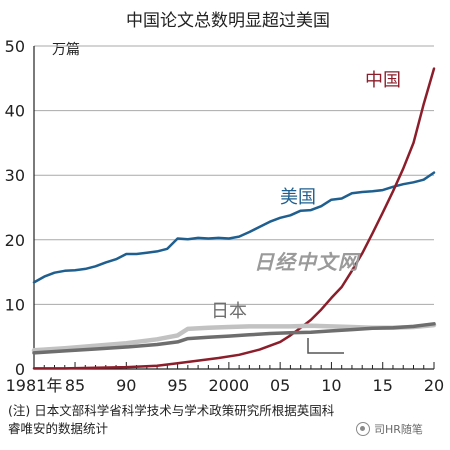  I want to click on x-tick-label: 2000, so click(229, 385).